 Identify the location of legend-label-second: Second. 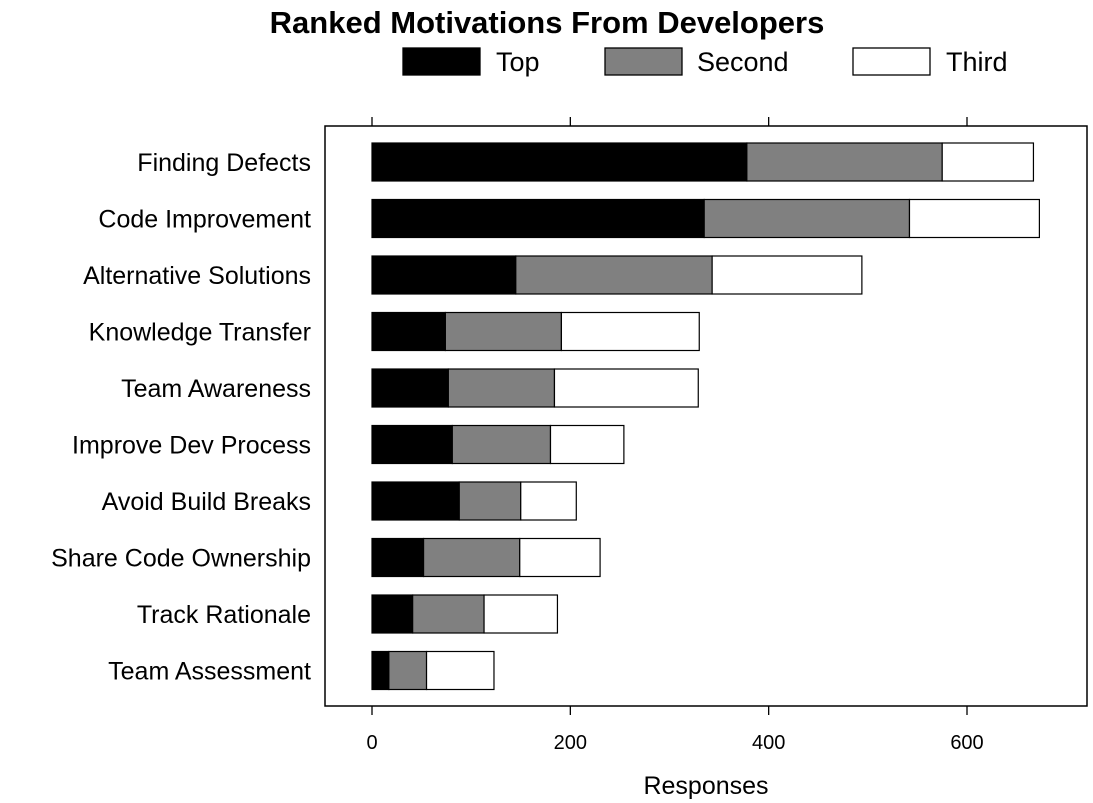
(743, 62).